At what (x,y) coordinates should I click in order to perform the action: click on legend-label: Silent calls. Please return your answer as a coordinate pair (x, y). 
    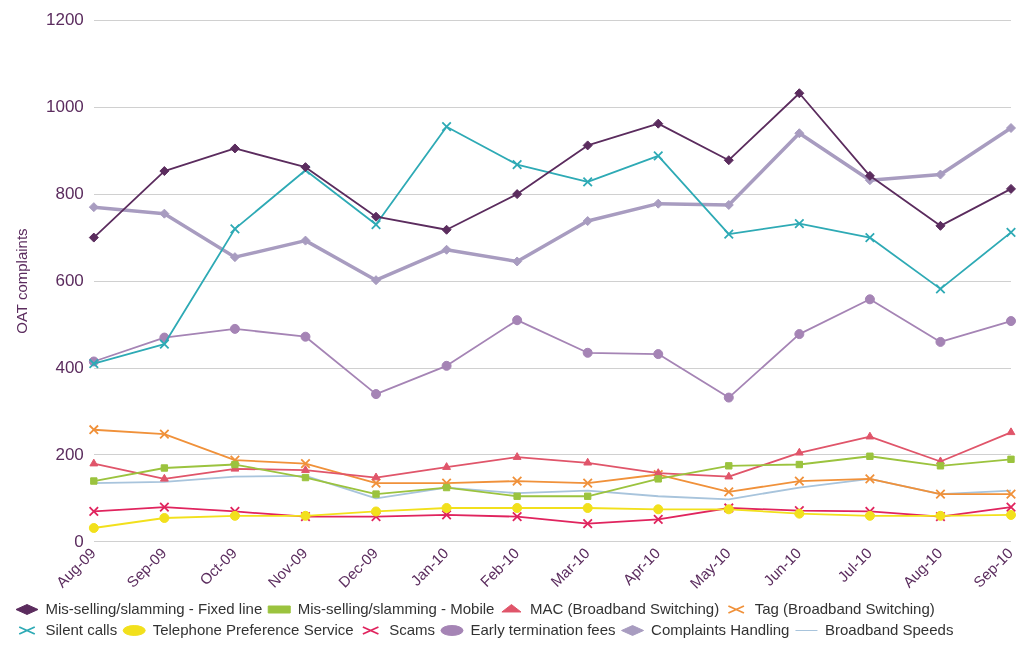
    Looking at the image, I should click on (81, 629).